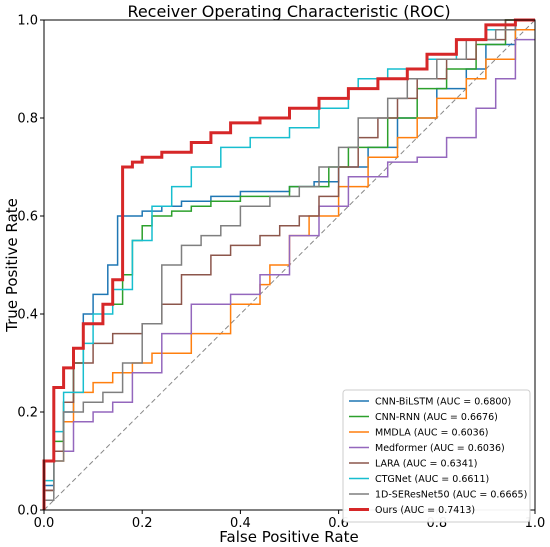 The width and height of the screenshot is (550, 547). What do you see at coordinates (436, 417) in the screenshot?
I see `legend-entry-1: CNN-RNN (AUC = 0.6676)` at bounding box center [436, 417].